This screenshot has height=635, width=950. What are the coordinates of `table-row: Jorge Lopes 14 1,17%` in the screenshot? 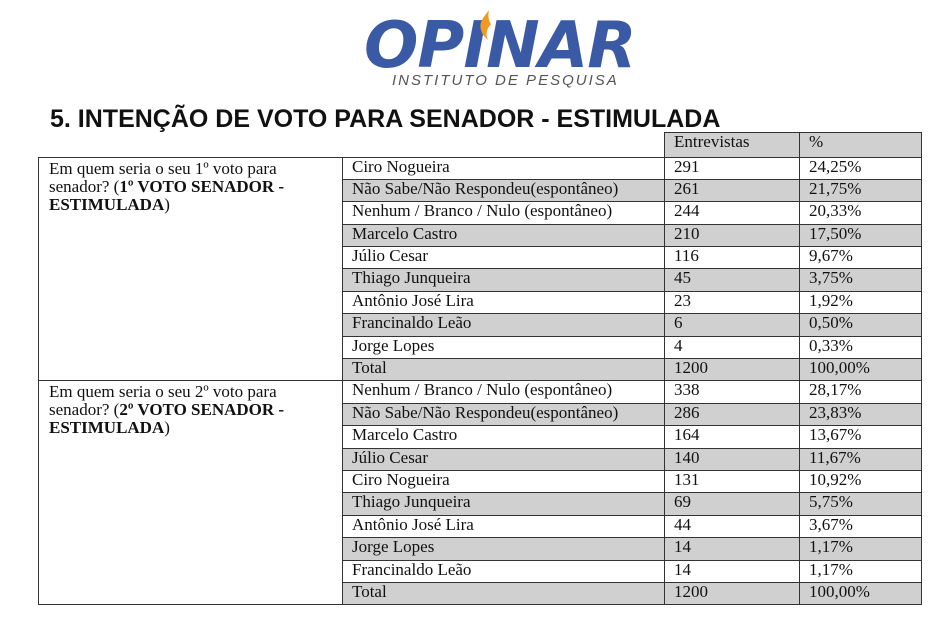 It's located at (480, 549).